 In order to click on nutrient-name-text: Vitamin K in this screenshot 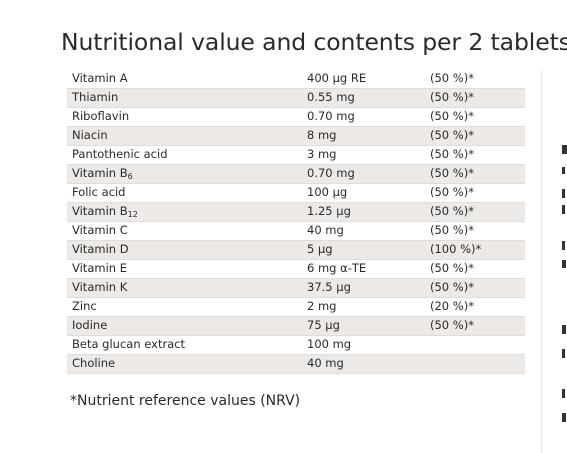, I will do `click(100, 287)`.